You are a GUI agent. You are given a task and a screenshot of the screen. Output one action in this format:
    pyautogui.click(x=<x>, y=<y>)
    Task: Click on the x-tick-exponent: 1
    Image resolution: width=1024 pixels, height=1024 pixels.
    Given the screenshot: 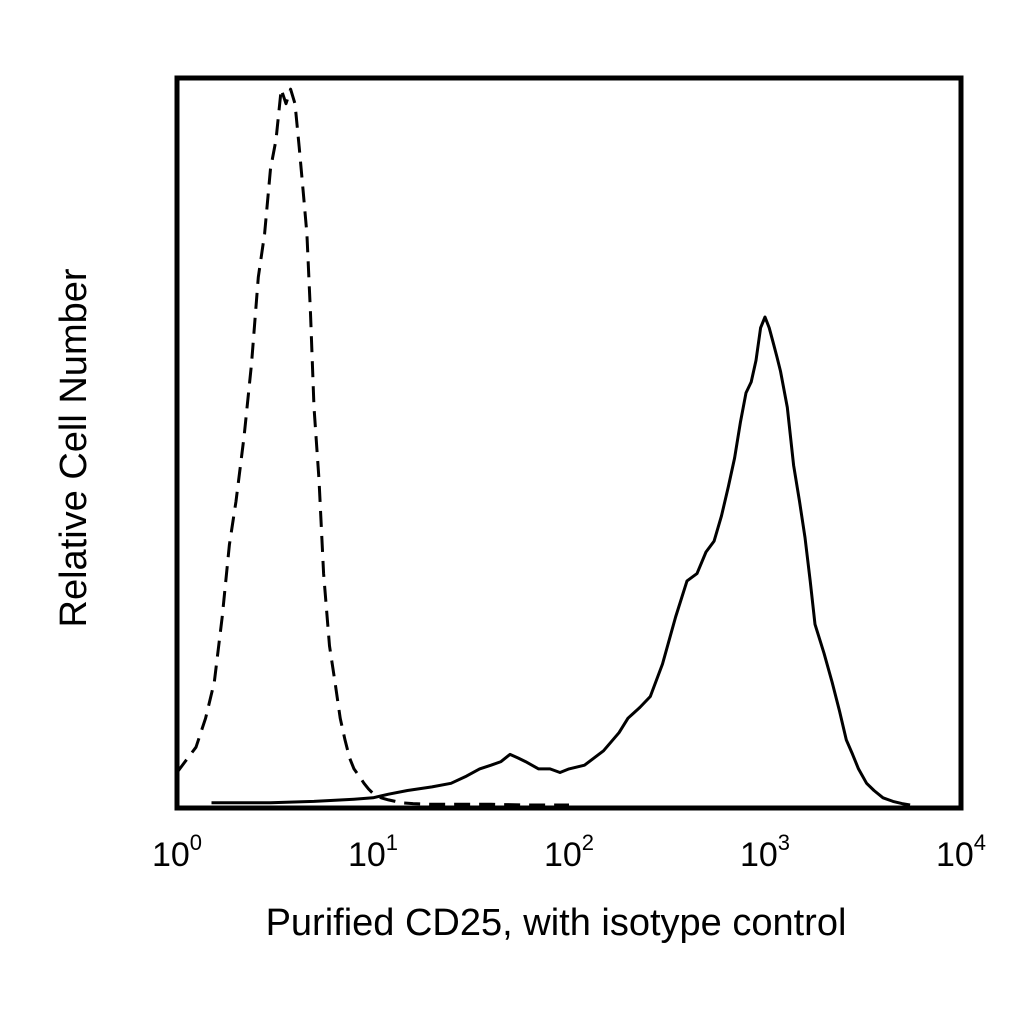 What is the action you would take?
    pyautogui.click(x=392, y=842)
    